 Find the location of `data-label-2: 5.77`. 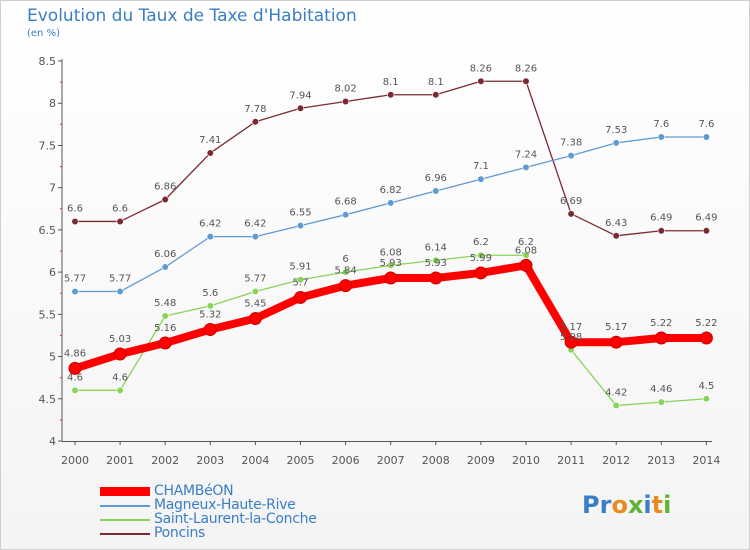

data-label-2: 5.77 is located at coordinates (255, 279).